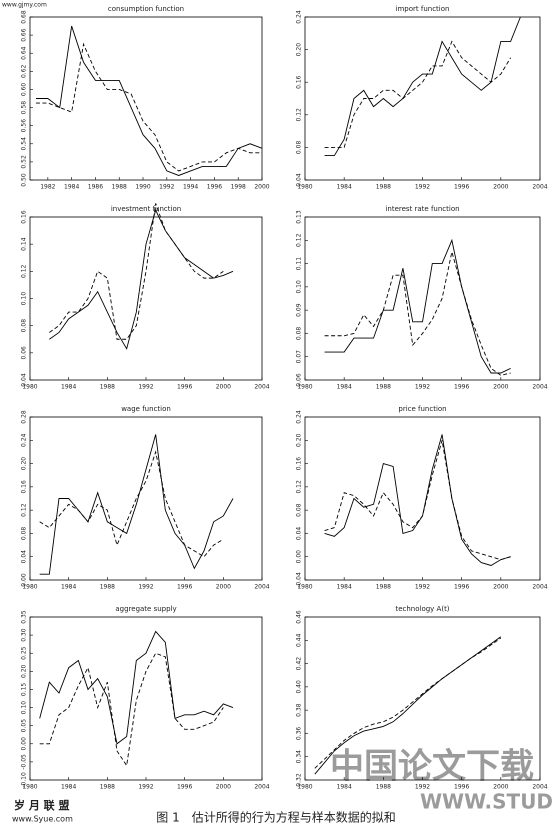 The height and width of the screenshot is (833, 552). Describe the element at coordinates (432, 767) in the screenshot. I see `watermark: 中国论文下载` at that location.